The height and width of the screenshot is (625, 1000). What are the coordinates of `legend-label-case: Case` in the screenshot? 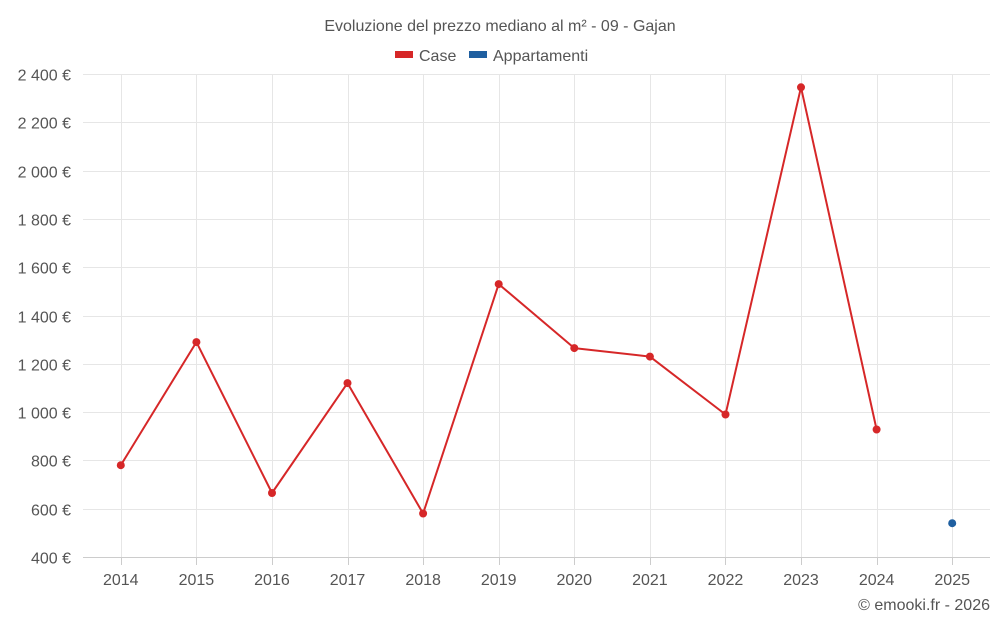 It's located at (437, 56).